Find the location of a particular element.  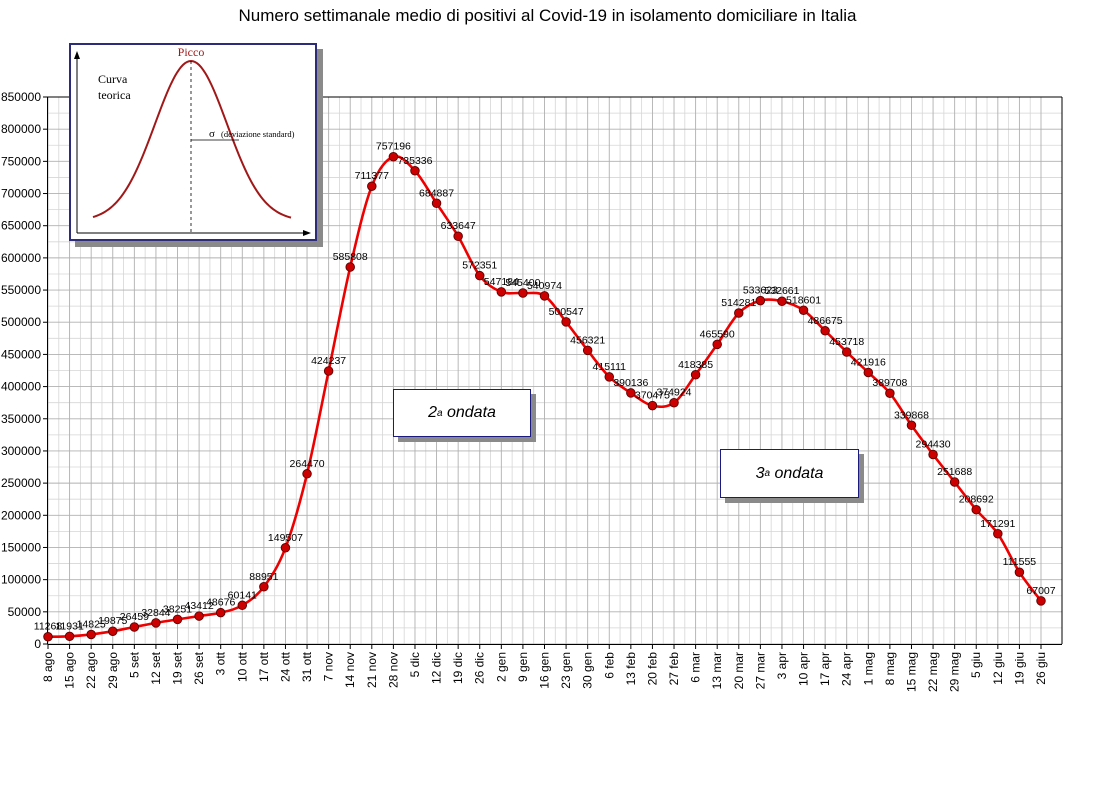

data-label: 43412 is located at coordinates (199, 606).